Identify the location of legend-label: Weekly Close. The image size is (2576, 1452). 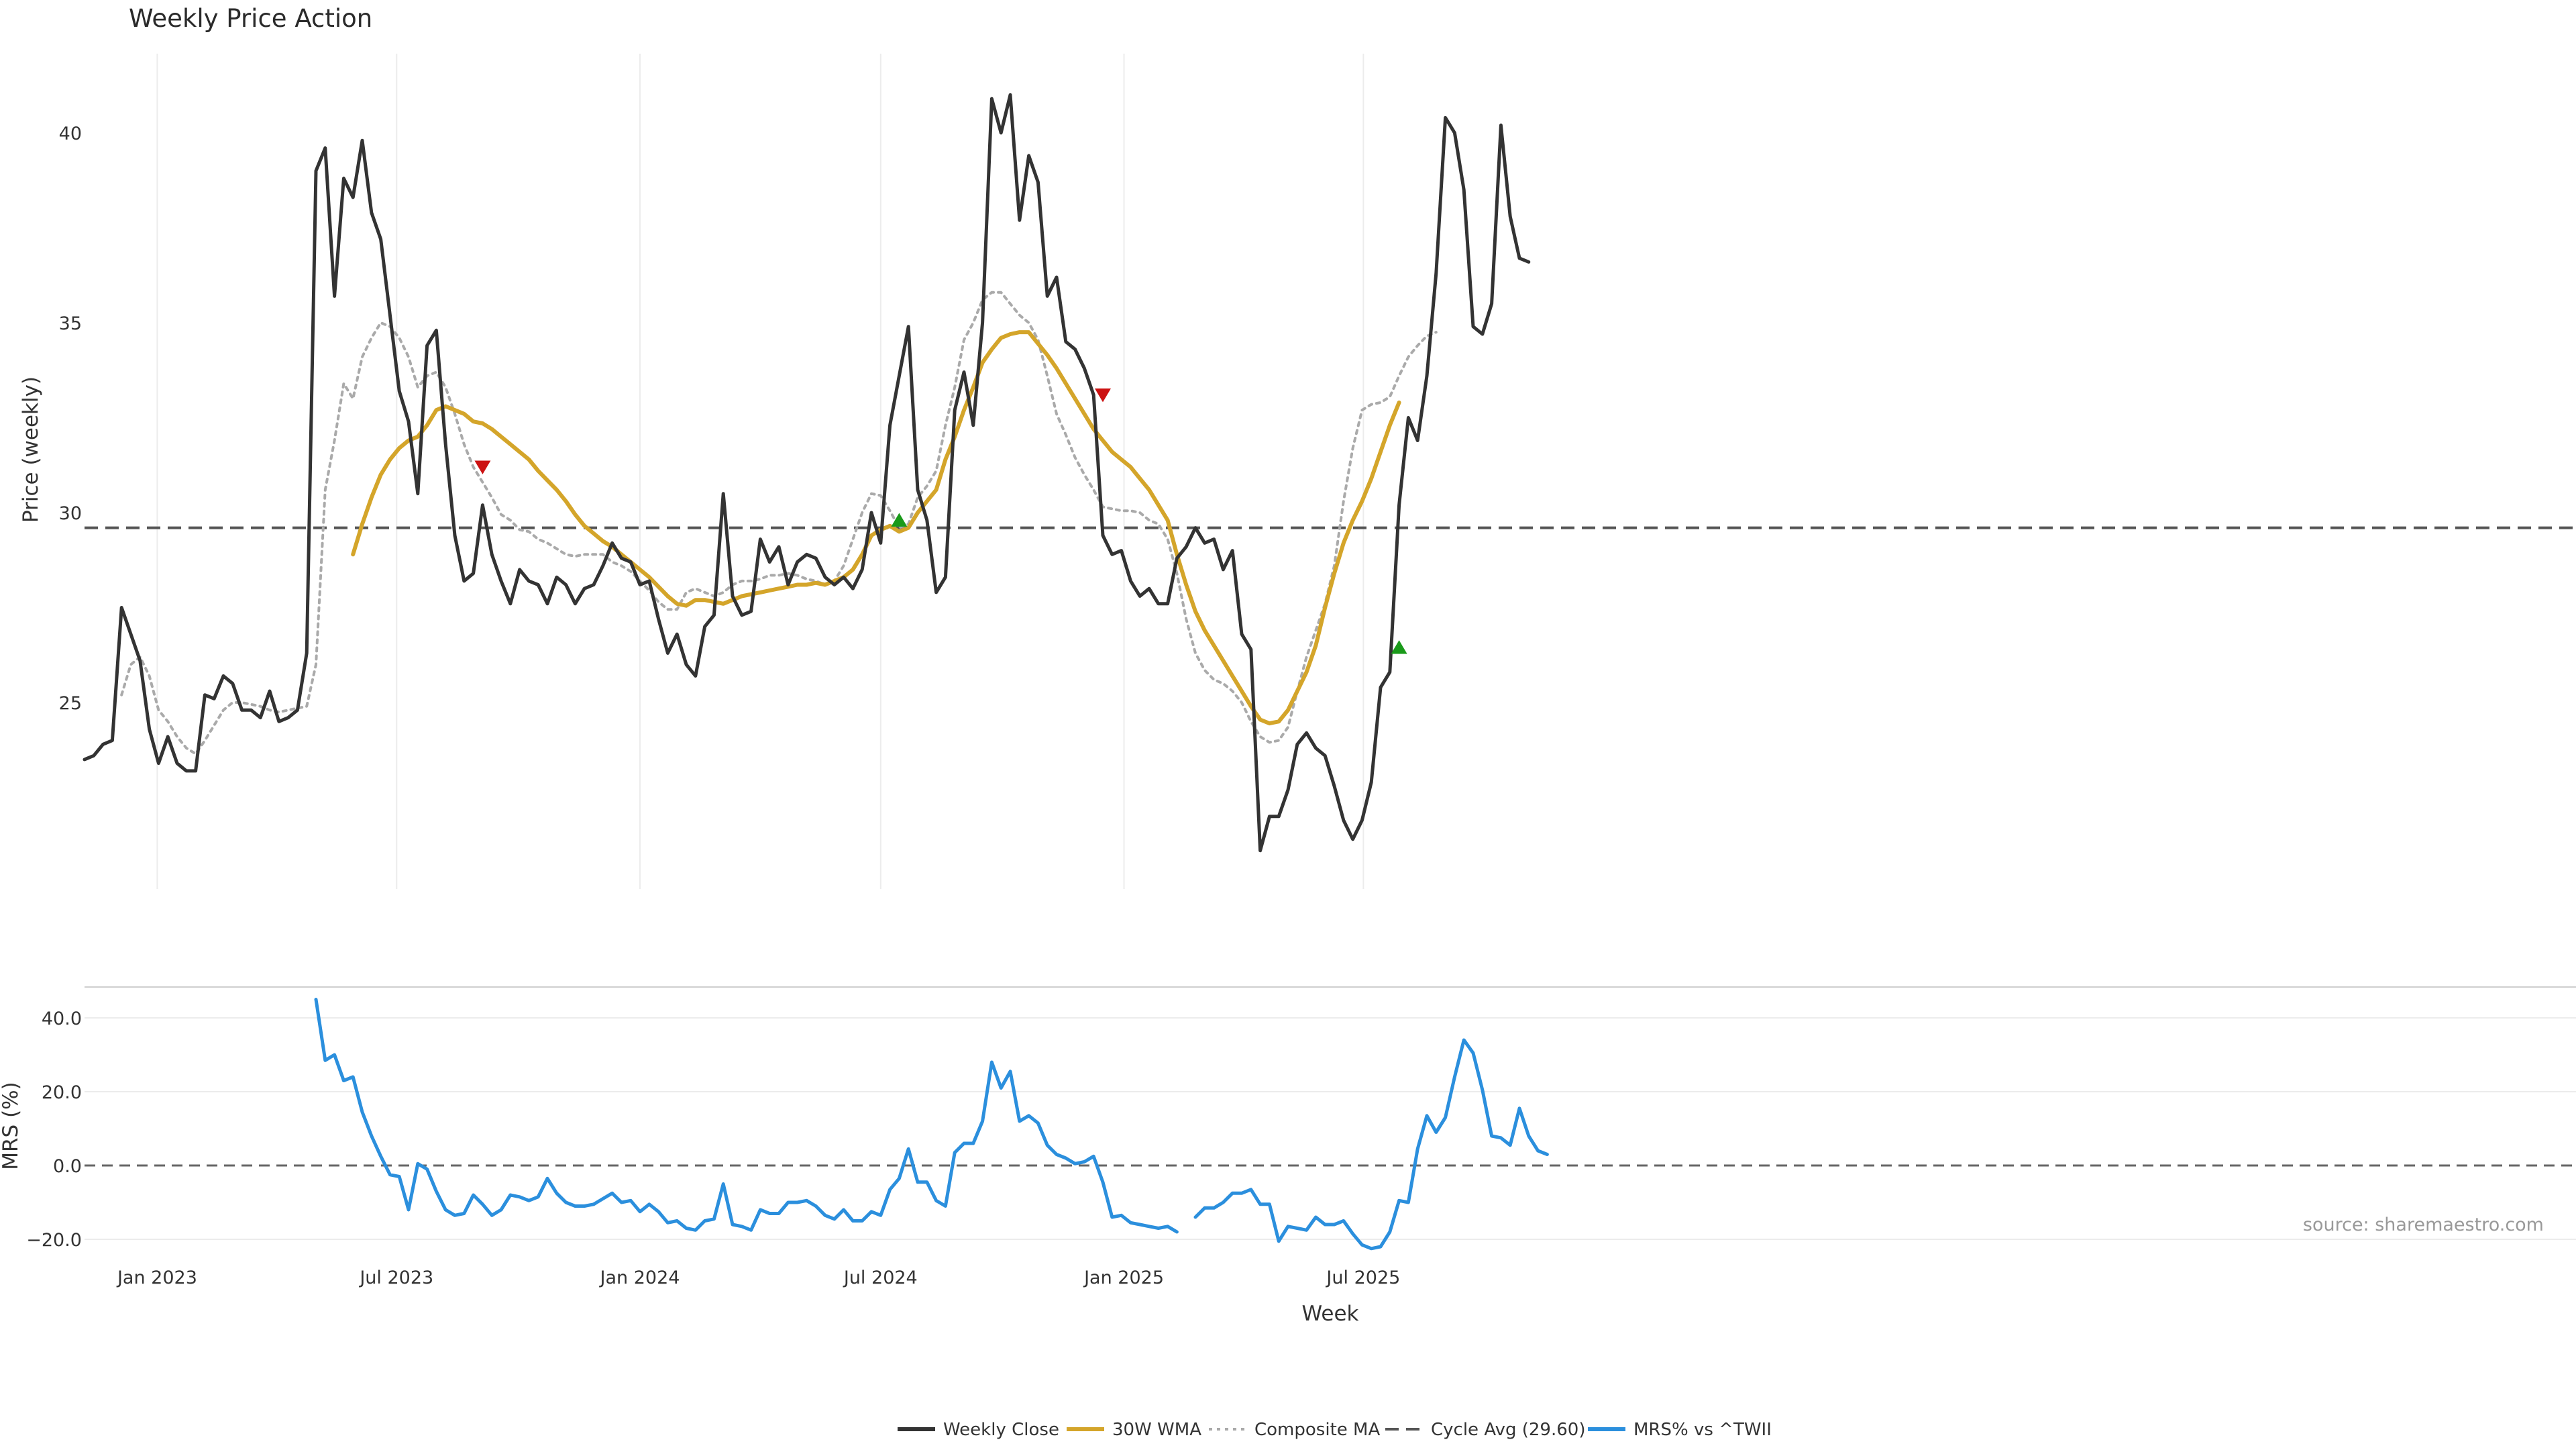
(1001, 1430).